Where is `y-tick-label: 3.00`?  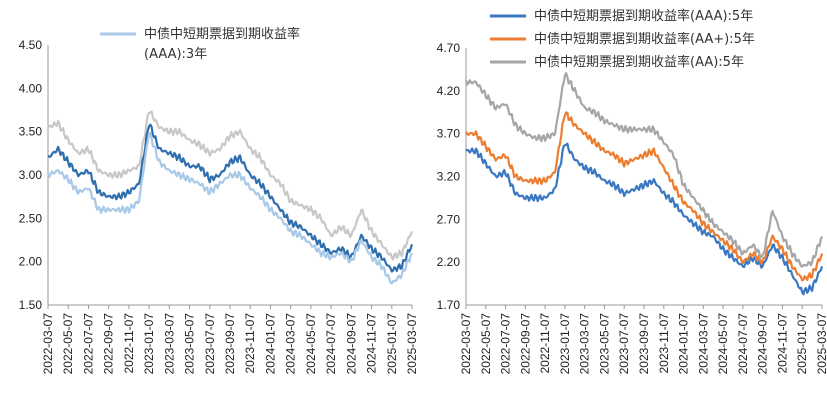 y-tick-label: 3.00 is located at coordinates (31, 175).